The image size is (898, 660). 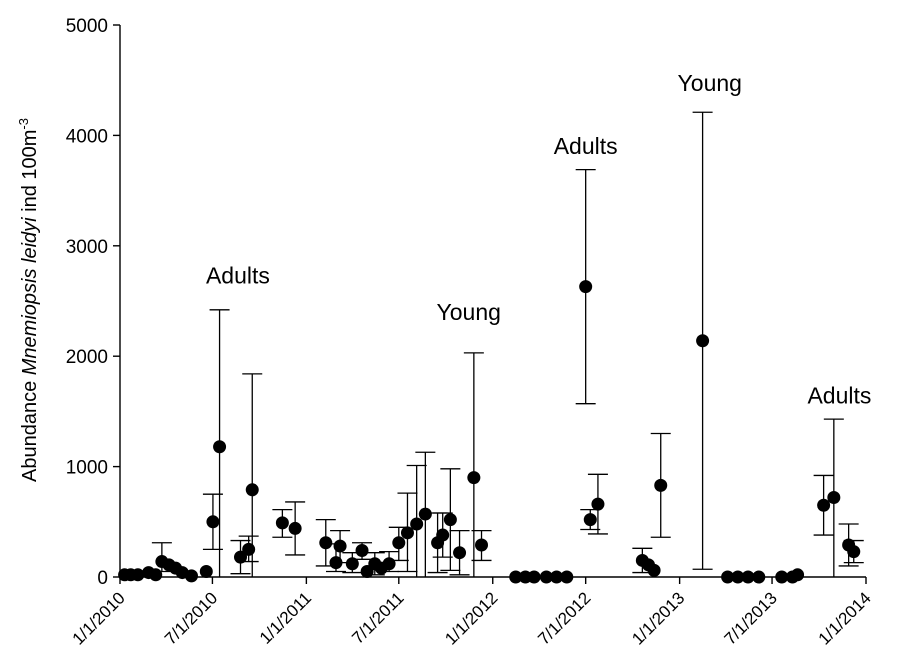 I want to click on y-ticks: 0 1000 2000 3000 4000 5000, so click(x=93, y=302).